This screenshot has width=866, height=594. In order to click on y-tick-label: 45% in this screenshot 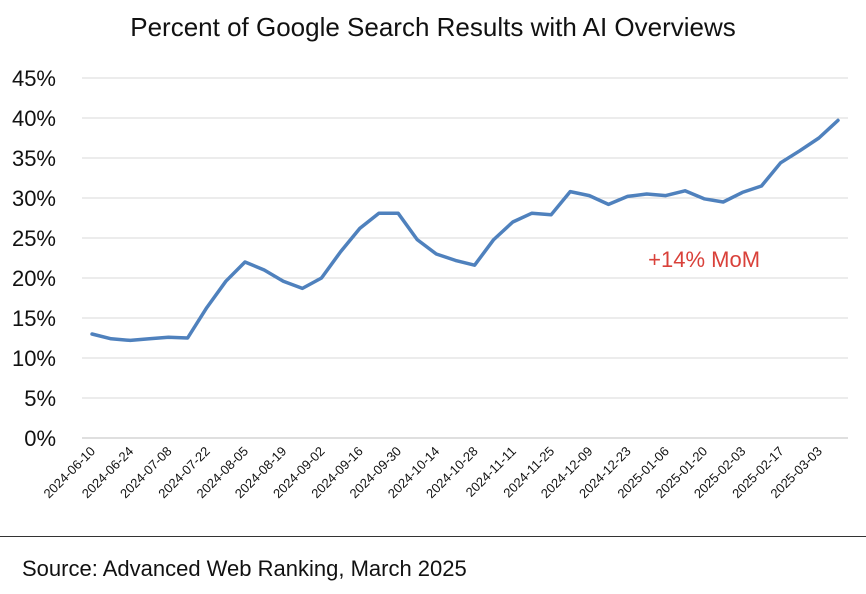, I will do `click(34, 78)`.